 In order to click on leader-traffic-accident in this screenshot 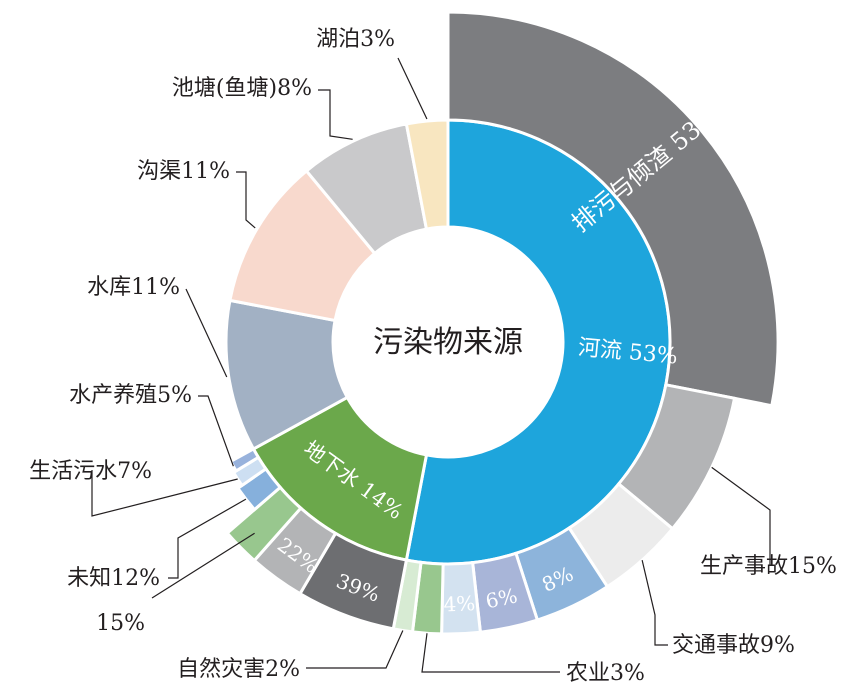, I will do `click(654, 602)`.